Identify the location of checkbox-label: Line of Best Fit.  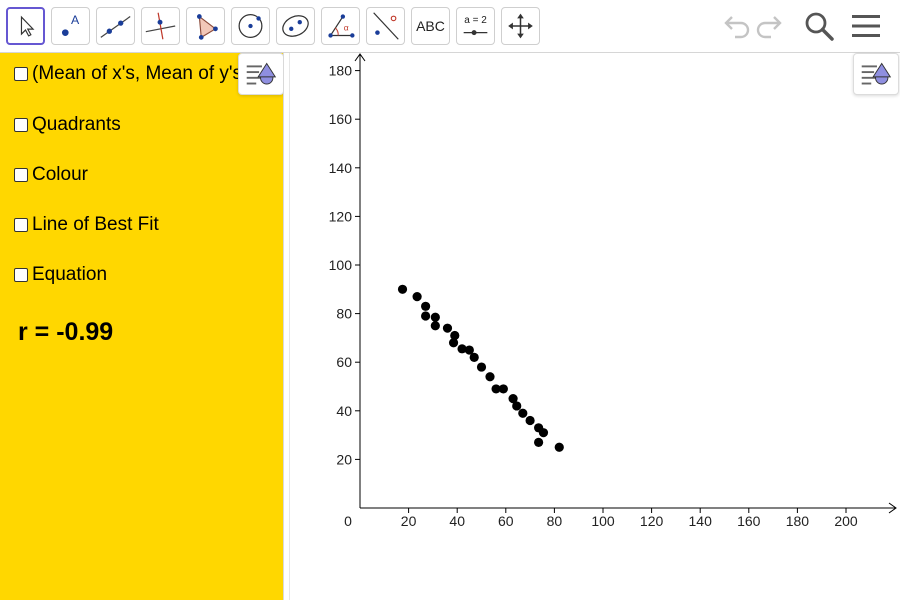
(95, 224).